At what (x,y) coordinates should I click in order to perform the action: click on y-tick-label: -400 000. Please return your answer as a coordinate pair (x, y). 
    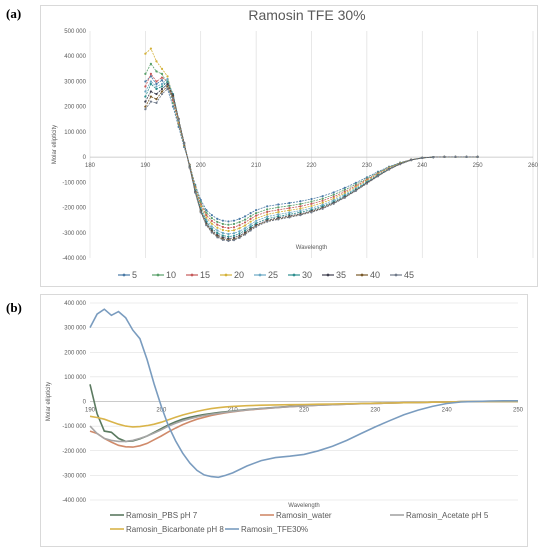
    Looking at the image, I should click on (74, 501).